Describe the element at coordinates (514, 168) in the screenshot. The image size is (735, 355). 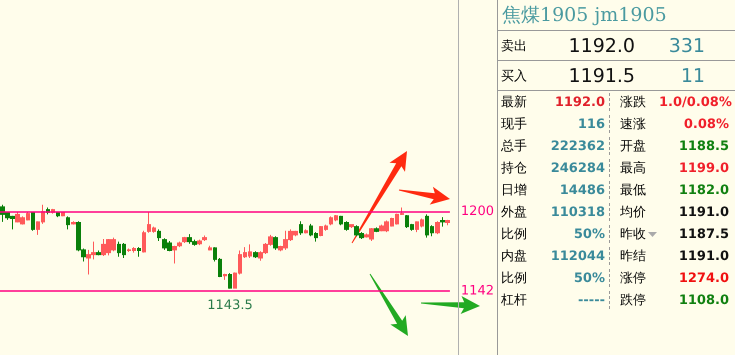
I see `text: 持仓` at that location.